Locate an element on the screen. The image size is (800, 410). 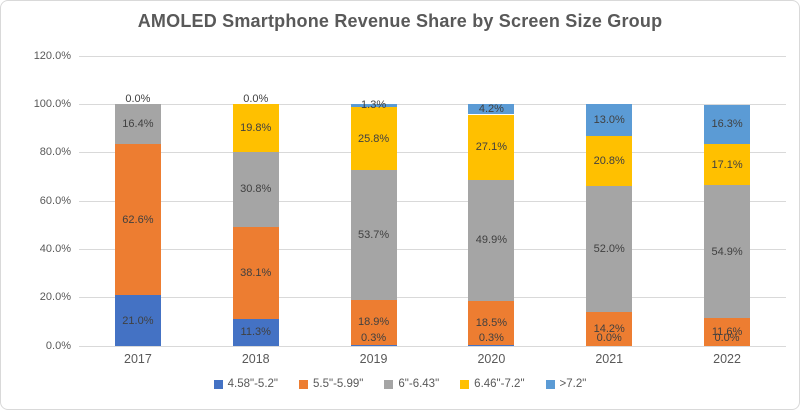
legend-item: 5.5"-5.99" is located at coordinates (331, 384).